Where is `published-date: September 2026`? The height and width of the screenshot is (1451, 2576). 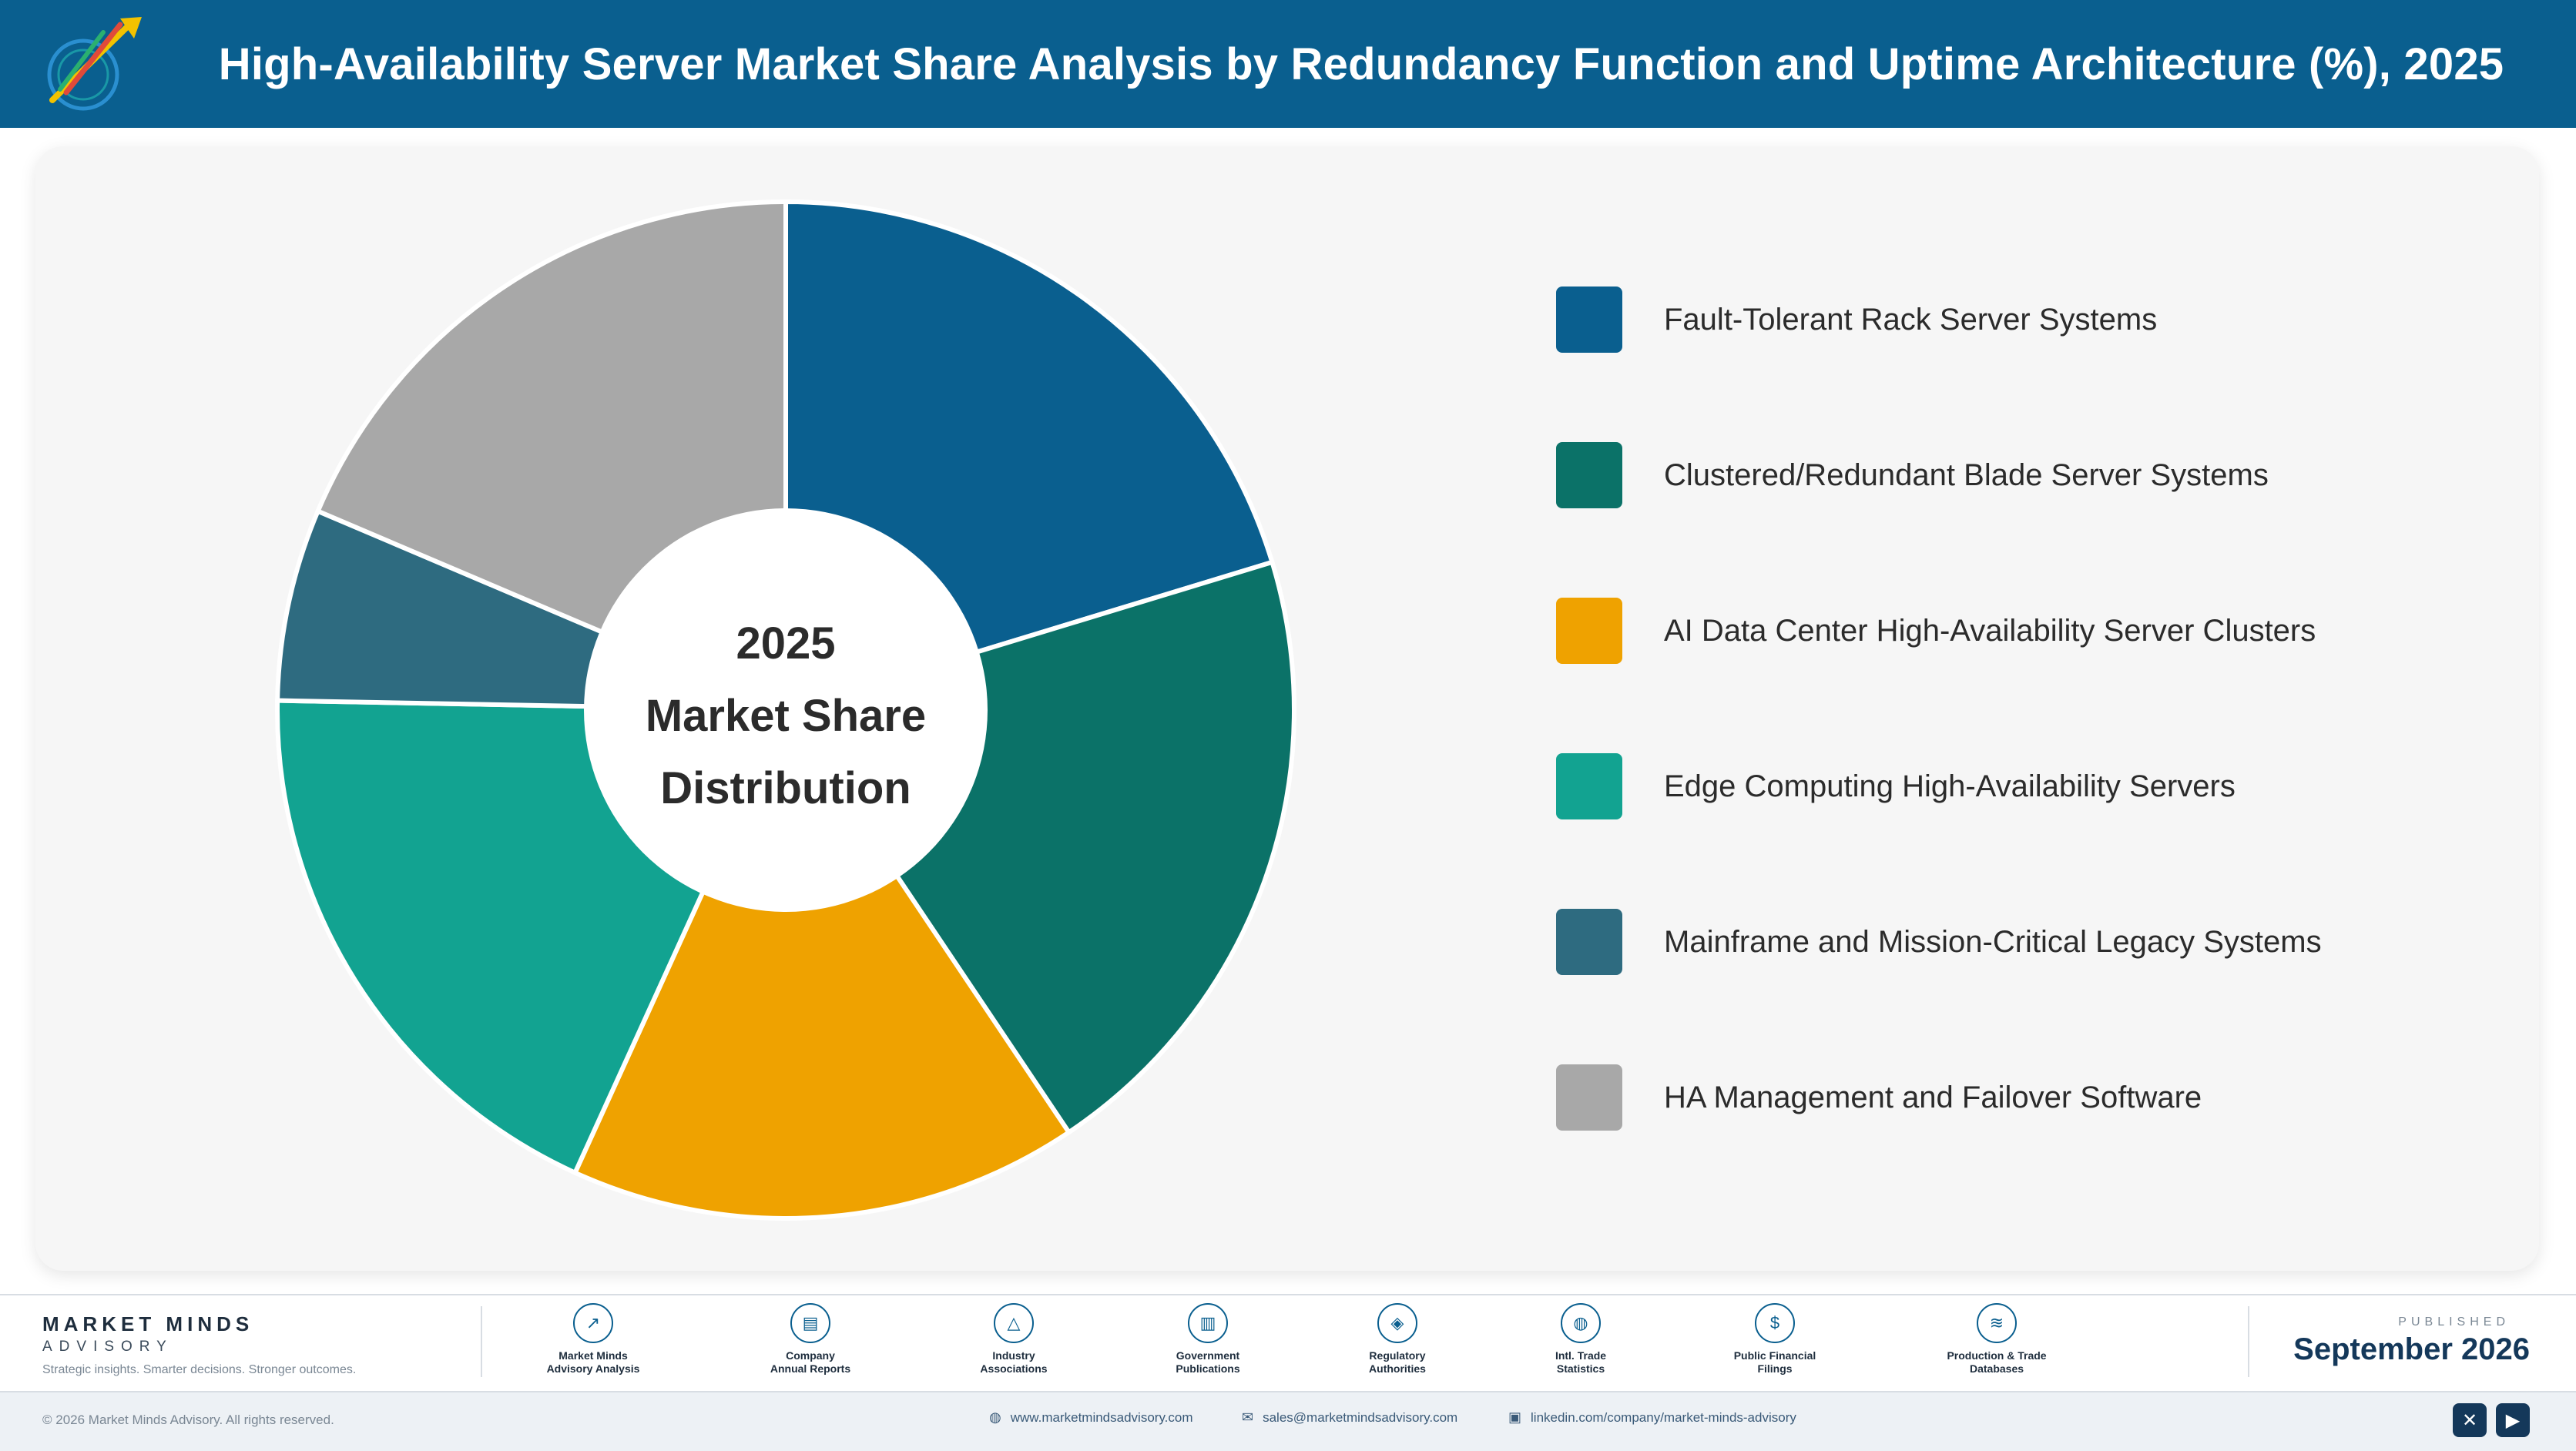 published-date: September 2026 is located at coordinates (2411, 1349).